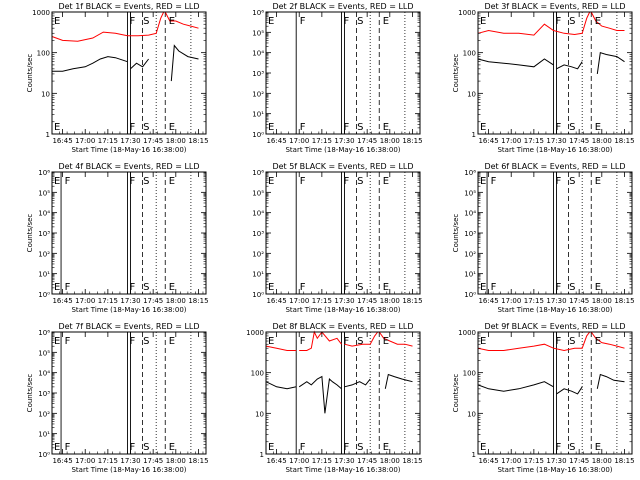 The image size is (640, 480). I want to click on y-tick-label: 10⁵, so click(44, 193).